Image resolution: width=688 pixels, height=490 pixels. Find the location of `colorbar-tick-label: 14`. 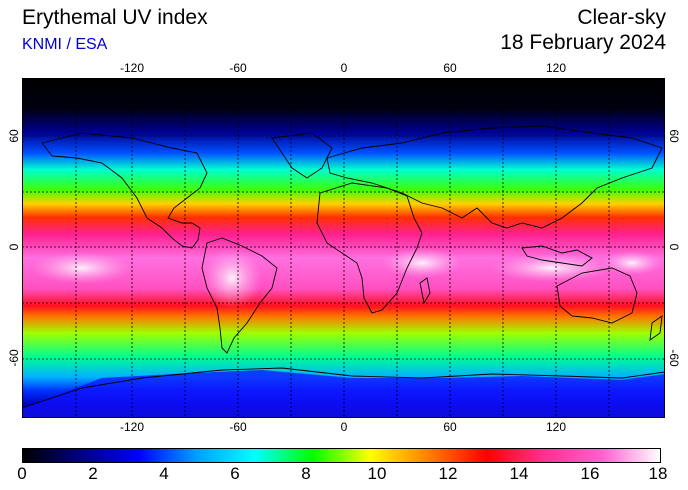

colorbar-tick-label: 14 is located at coordinates (519, 473).